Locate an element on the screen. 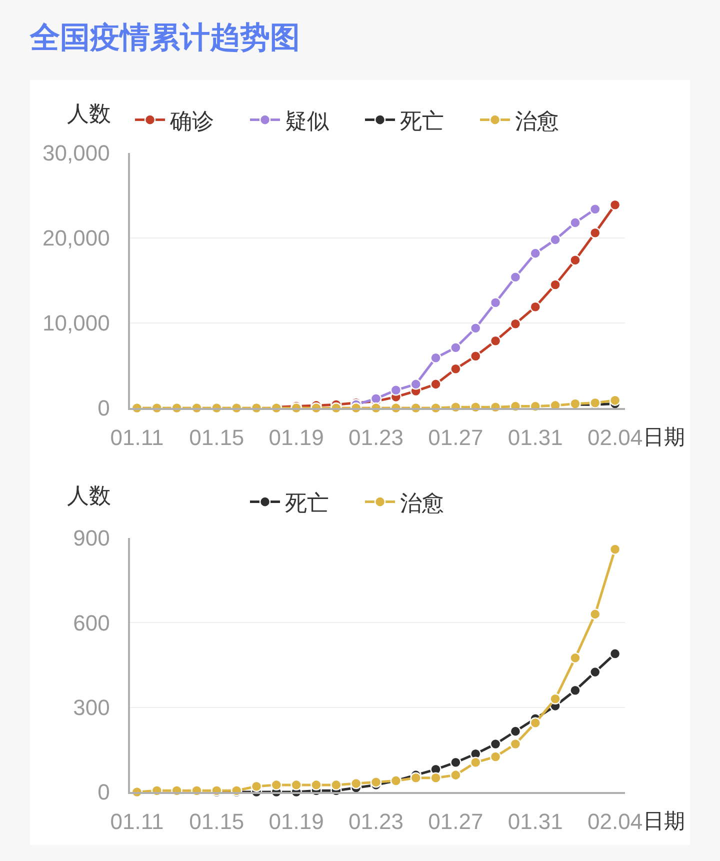 The width and height of the screenshot is (720, 861). chart-title: 全国疫情累计趋势图 is located at coordinates (164, 38).